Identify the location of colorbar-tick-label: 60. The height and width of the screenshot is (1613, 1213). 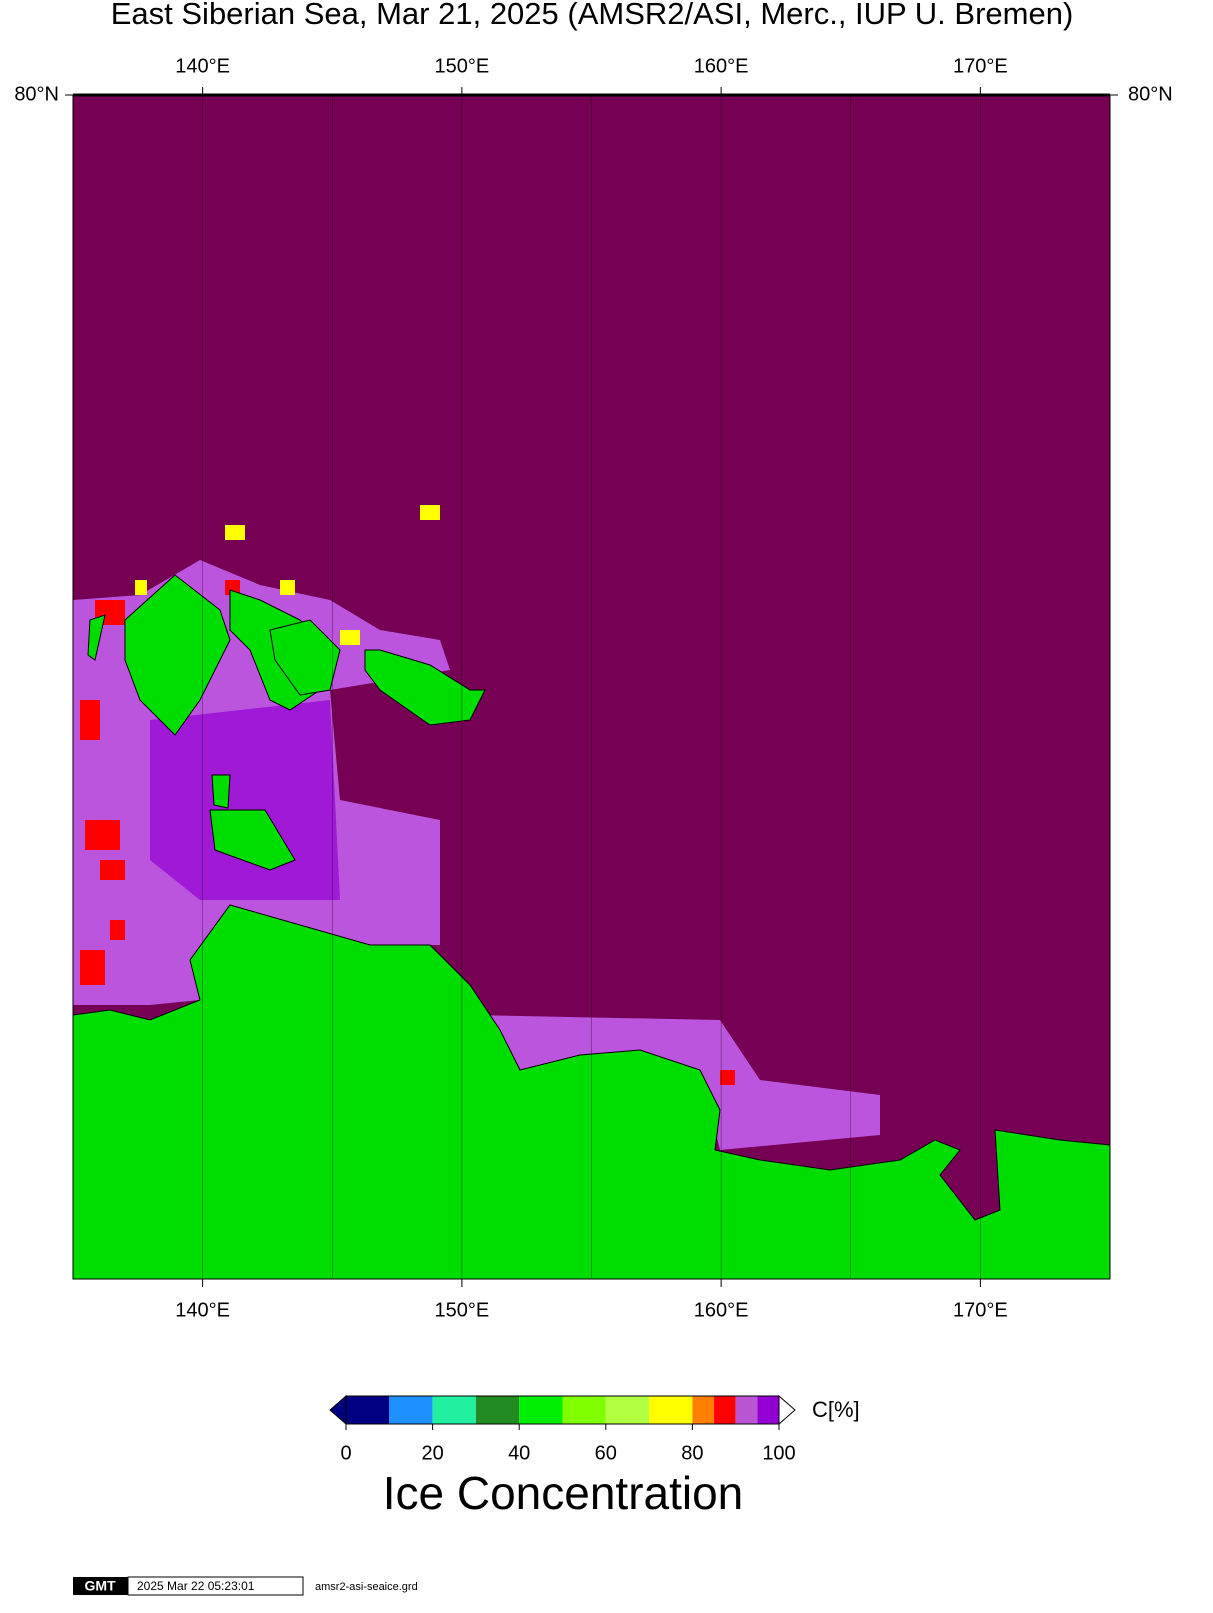
(606, 1453).